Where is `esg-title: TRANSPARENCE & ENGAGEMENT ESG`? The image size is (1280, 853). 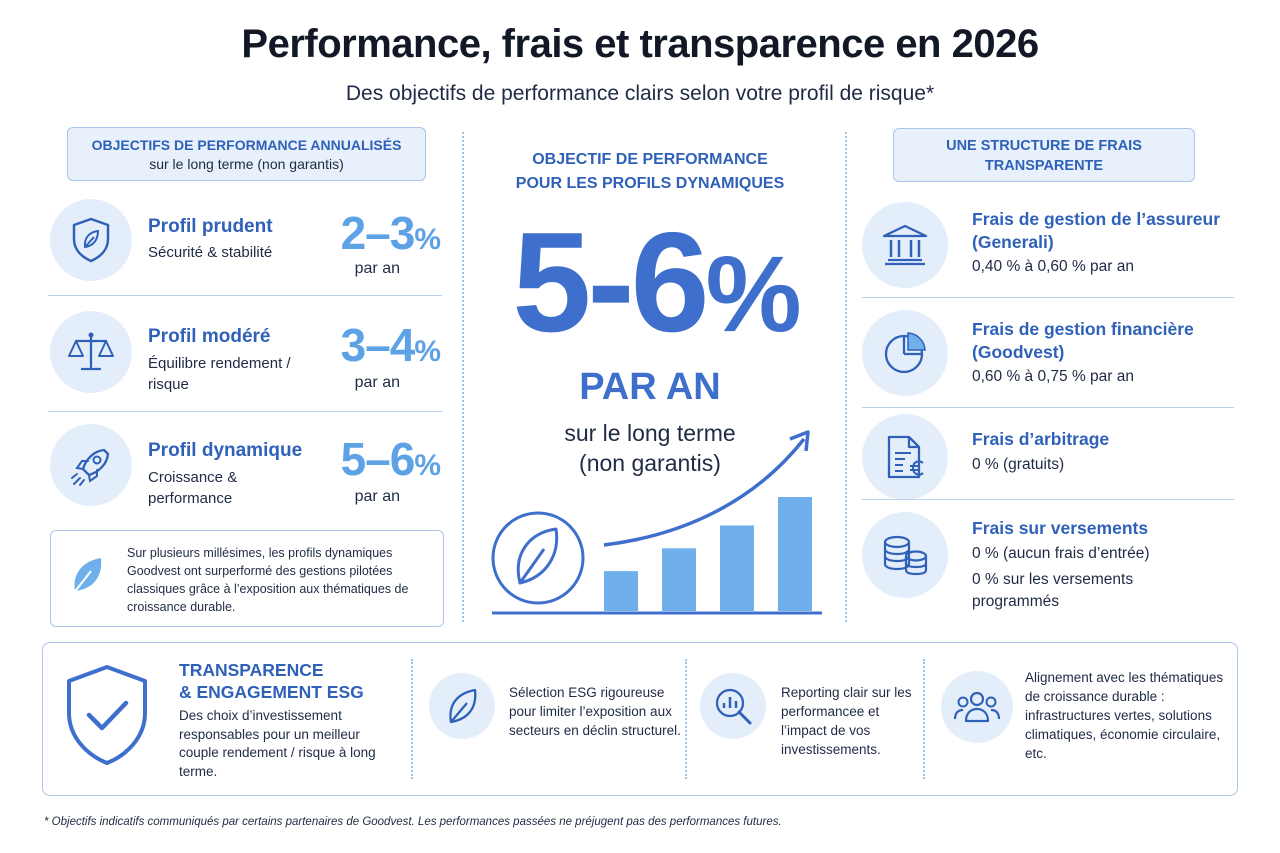 esg-title: TRANSPARENCE & ENGAGEMENT ESG is located at coordinates (271, 681).